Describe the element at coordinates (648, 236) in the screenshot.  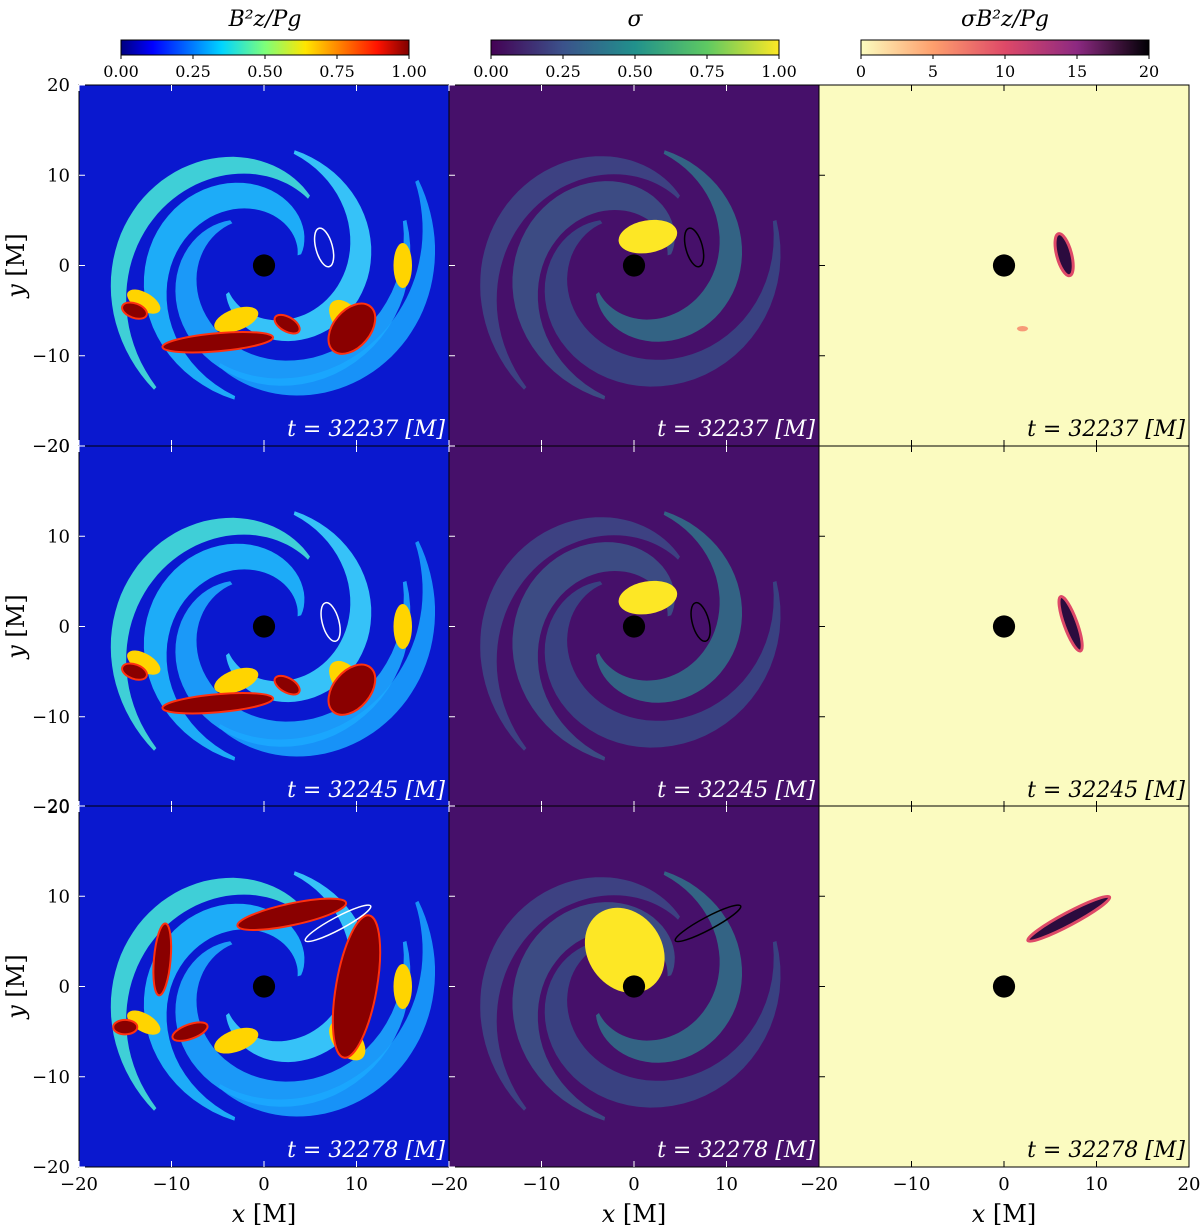
I see `sigma-high-region` at that location.